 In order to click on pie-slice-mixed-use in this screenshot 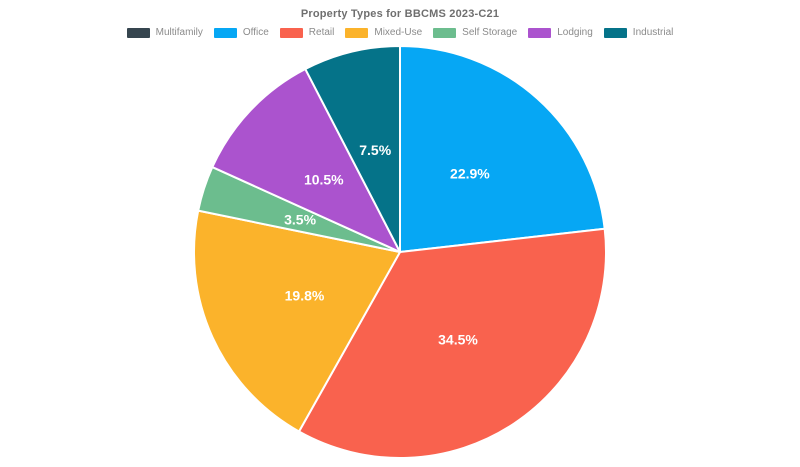, I will do `click(297, 321)`.